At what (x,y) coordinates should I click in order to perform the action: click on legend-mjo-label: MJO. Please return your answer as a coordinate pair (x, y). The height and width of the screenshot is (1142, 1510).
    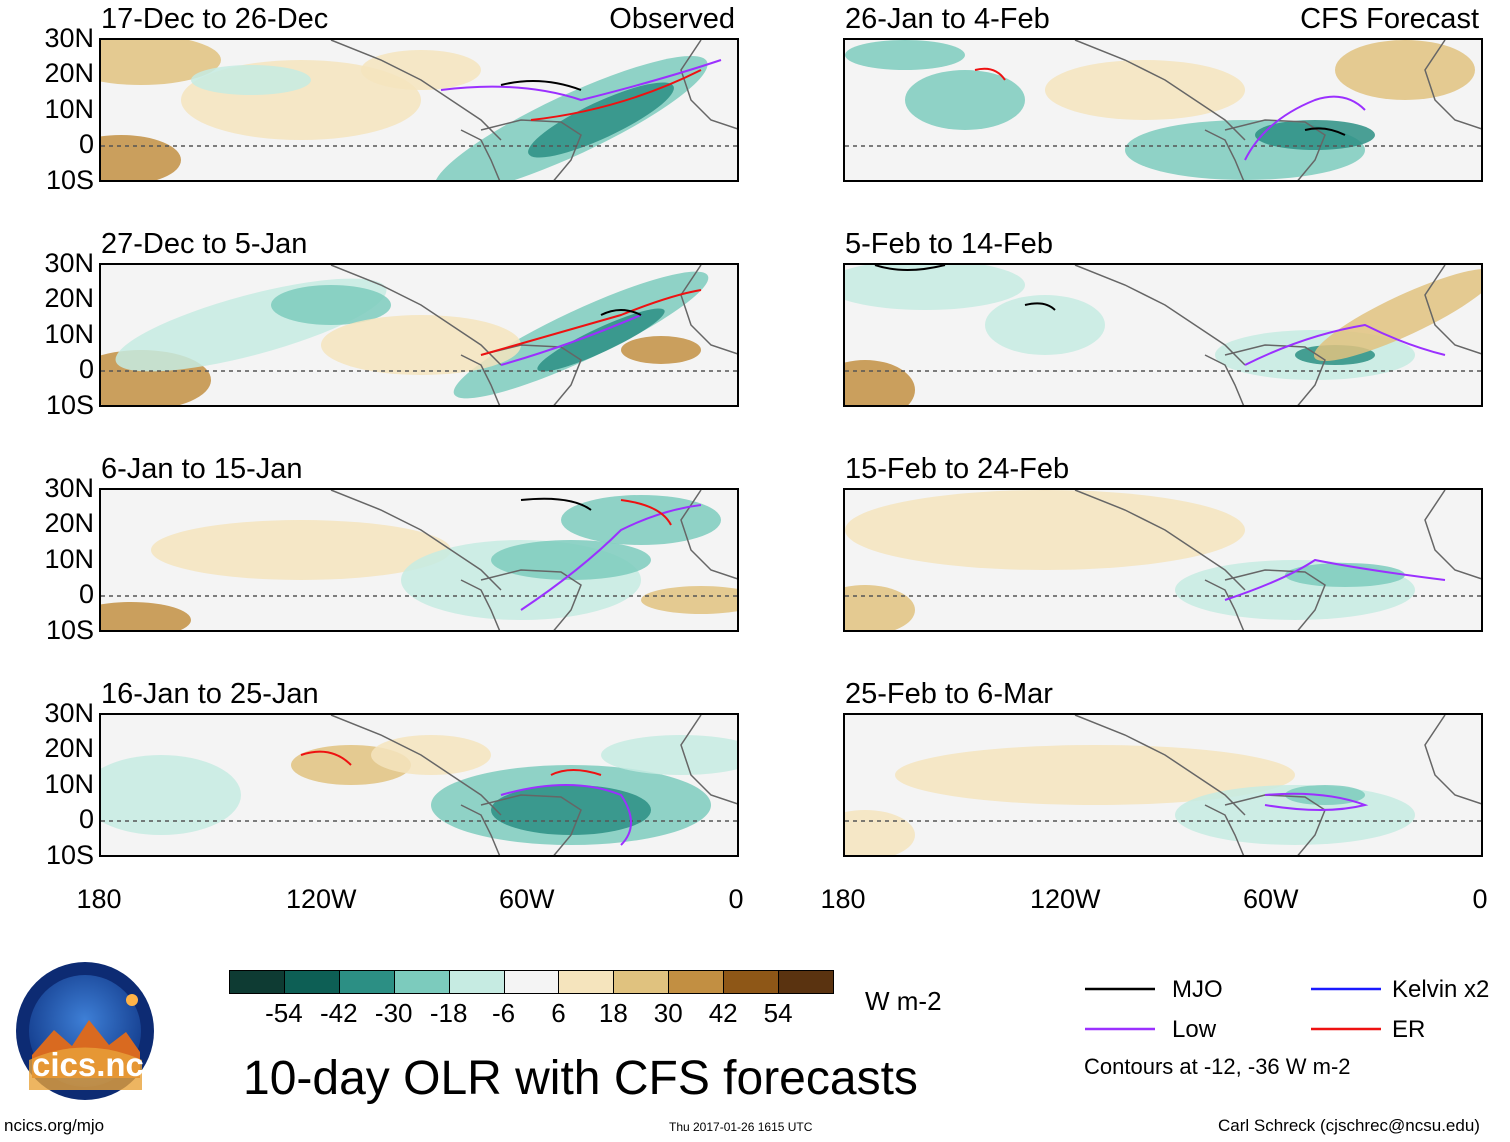
    Looking at the image, I should click on (1197, 989).